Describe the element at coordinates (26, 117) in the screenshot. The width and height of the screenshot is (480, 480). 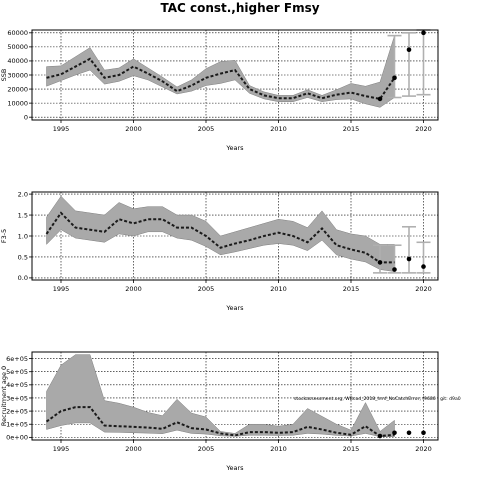
I see `y-tick-label: 0` at that location.